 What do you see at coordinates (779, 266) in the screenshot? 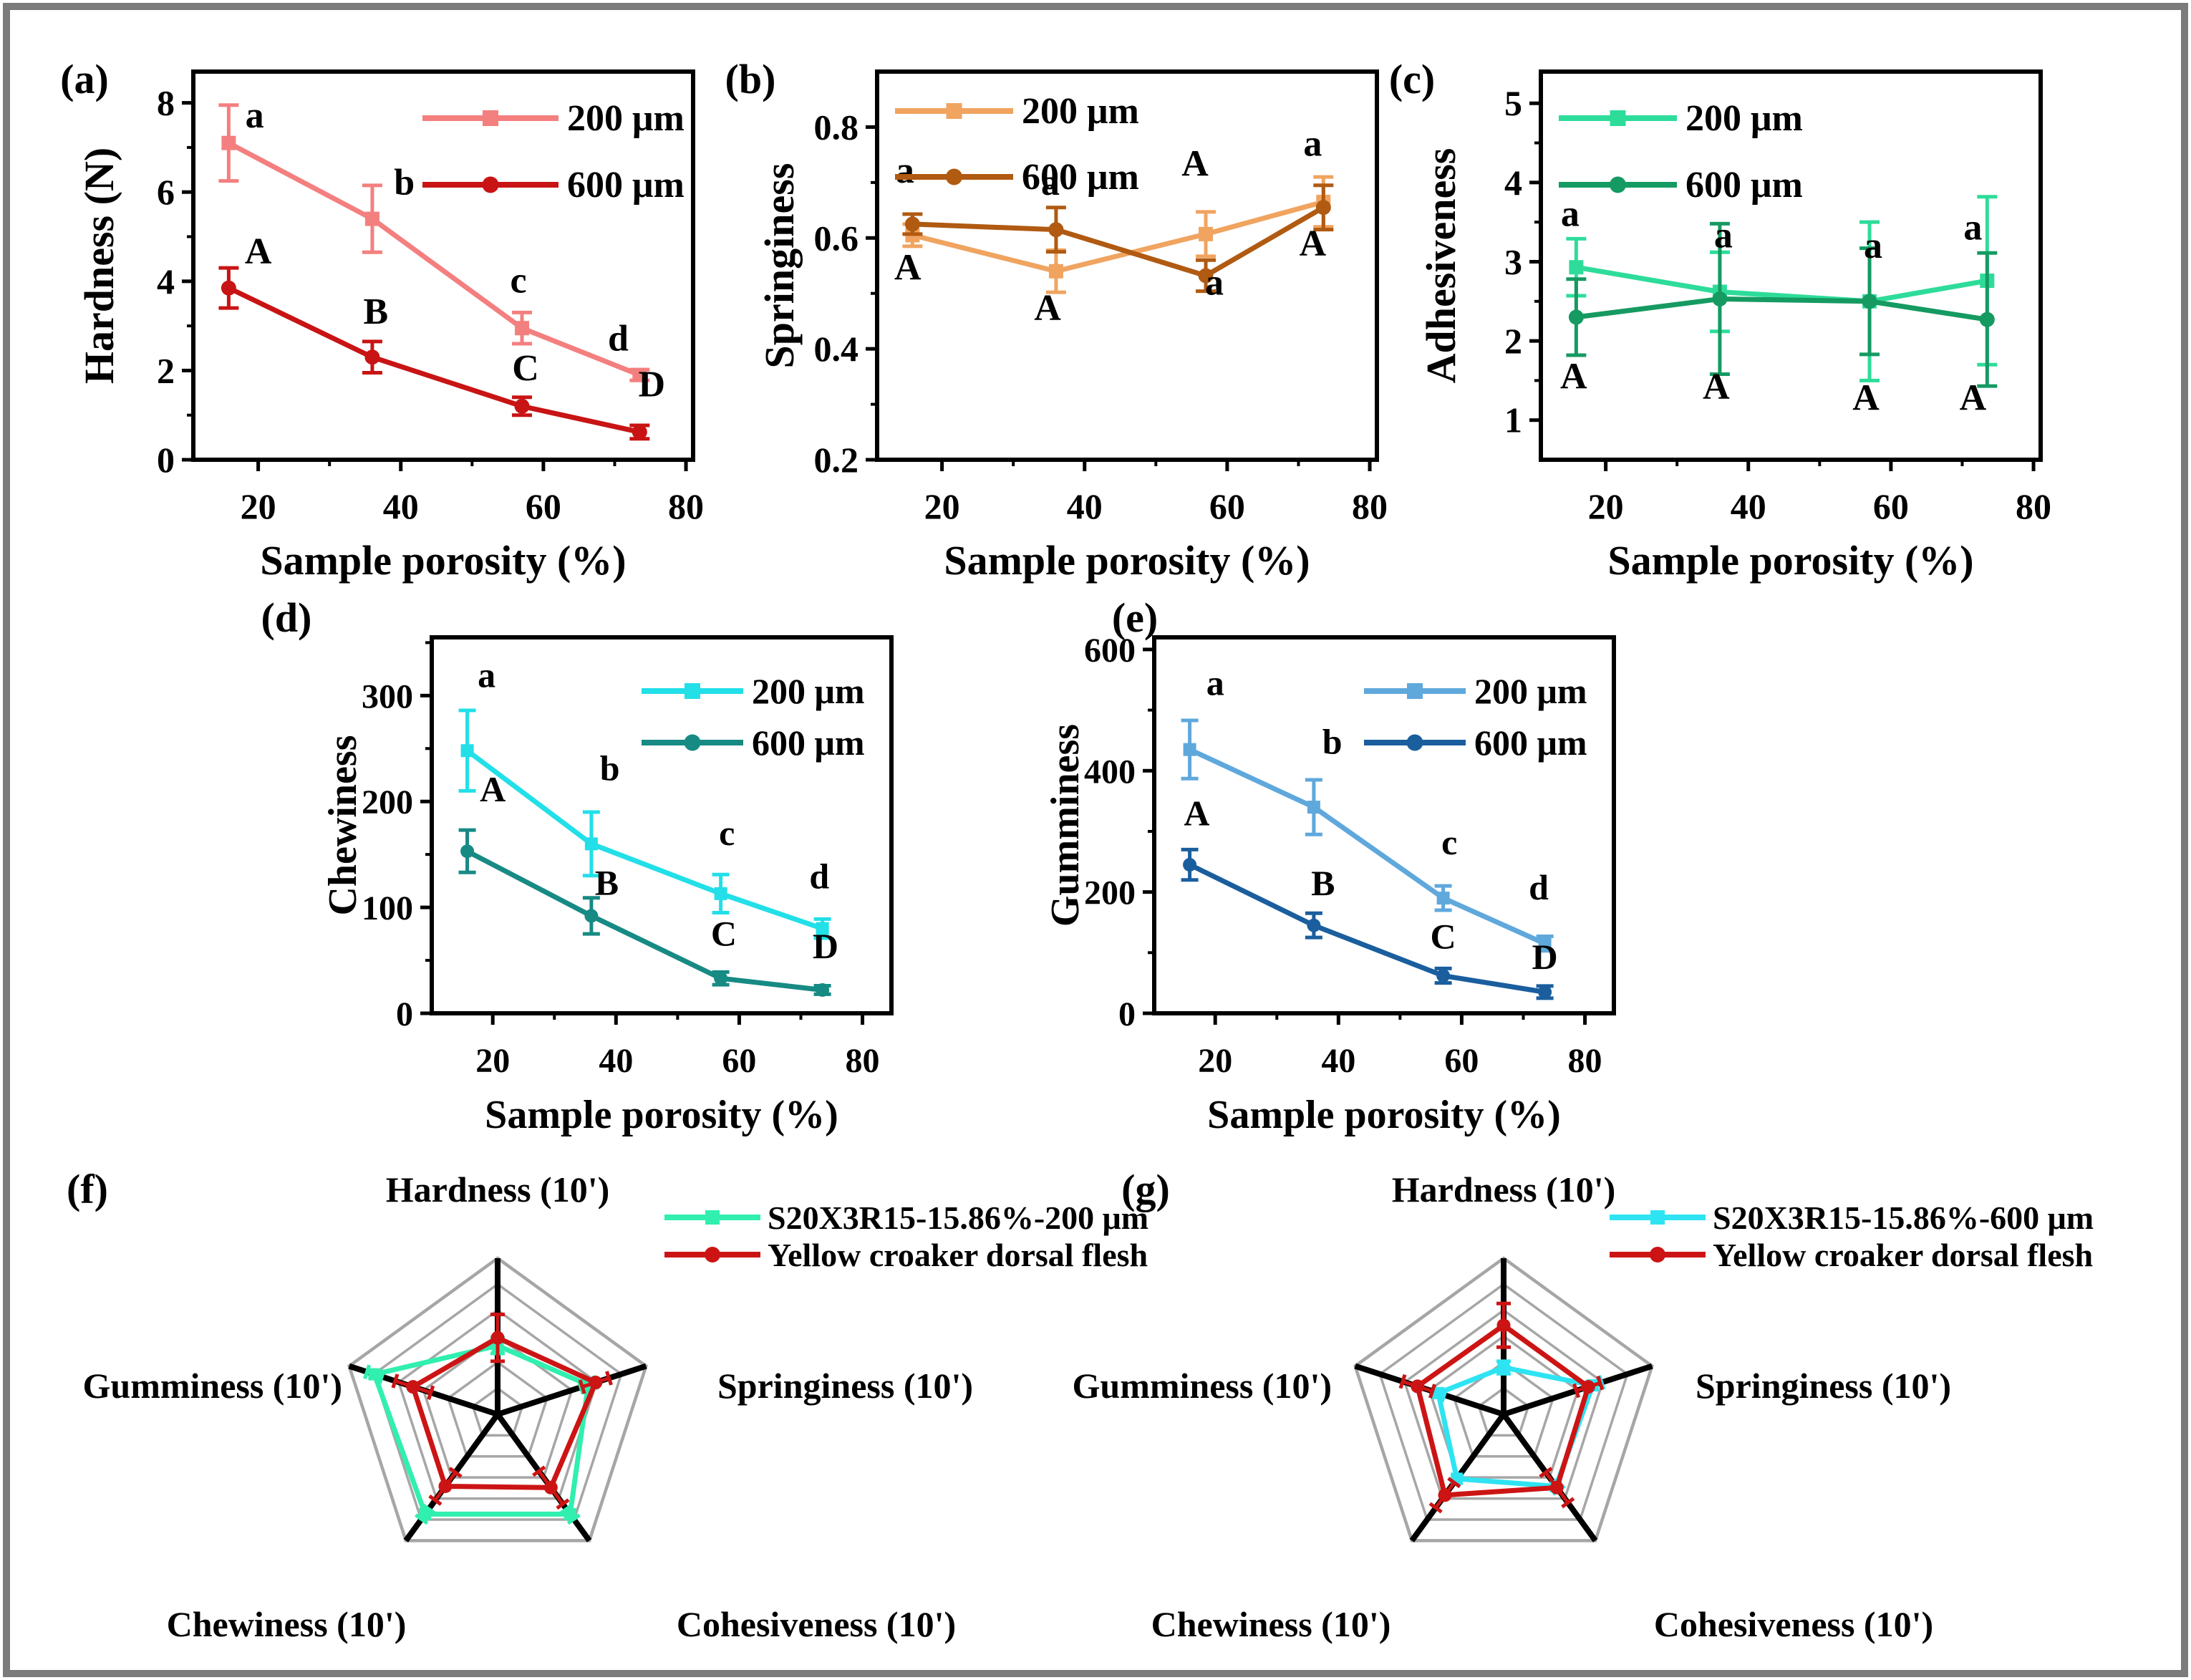
I see `y-axis-title: Springiness` at bounding box center [779, 266].